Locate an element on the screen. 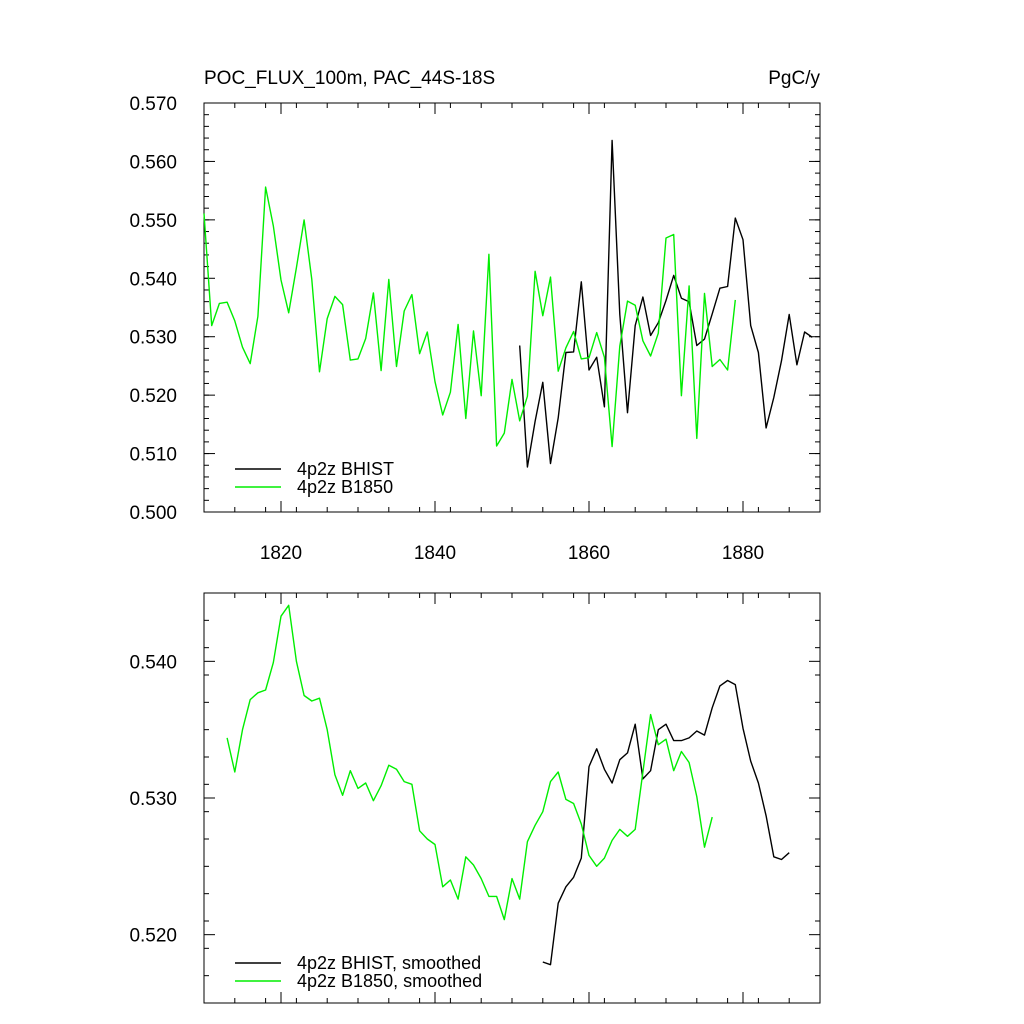 Image resolution: width=1024 pixels, height=1024 pixels. x-tick-label: 1840 is located at coordinates (435, 553).